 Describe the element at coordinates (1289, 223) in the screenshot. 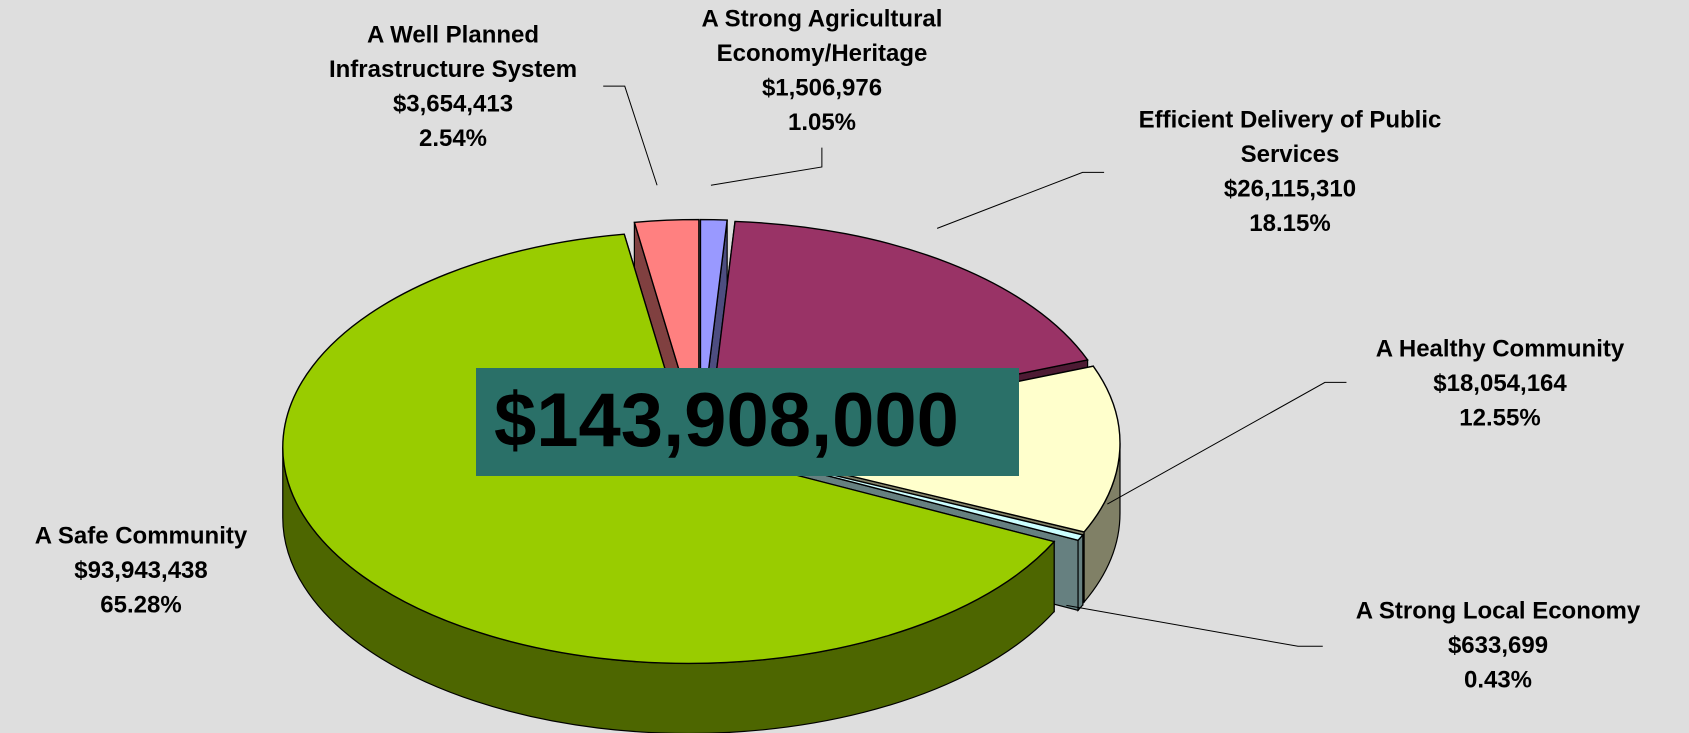

I see `percent-label: 18.15%` at that location.